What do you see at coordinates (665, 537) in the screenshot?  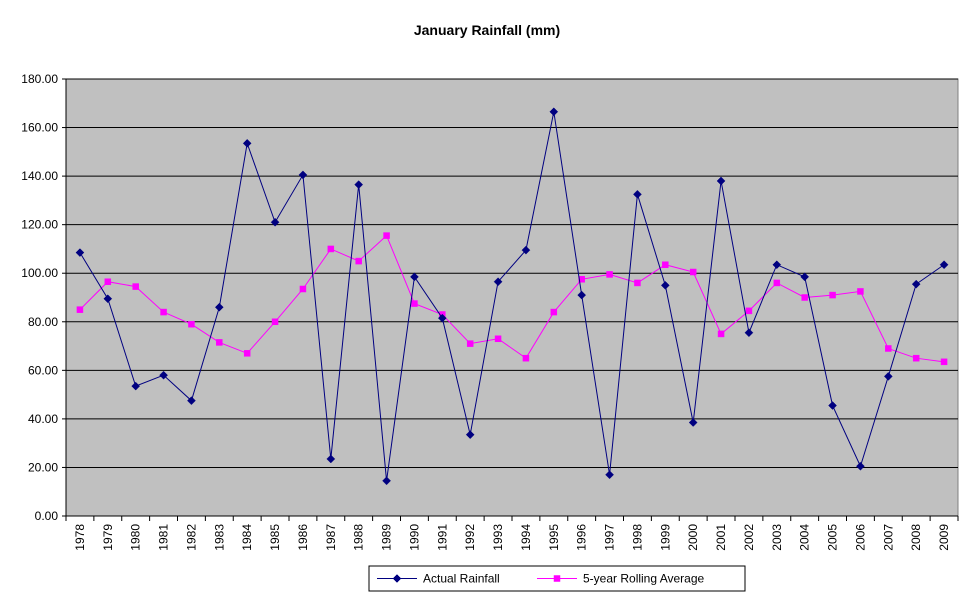 I see `x-tick-label: 1999` at bounding box center [665, 537].